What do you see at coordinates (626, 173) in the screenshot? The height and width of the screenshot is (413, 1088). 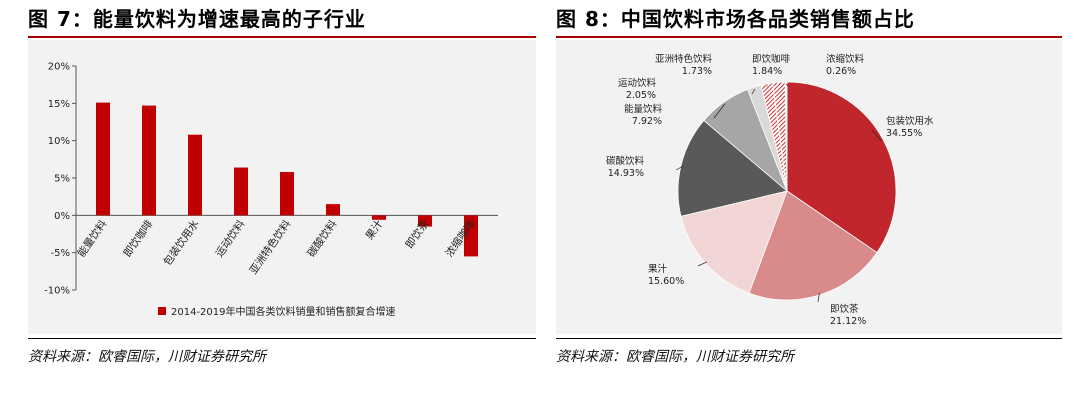 I see `pie-label-value: 14.93%` at bounding box center [626, 173].